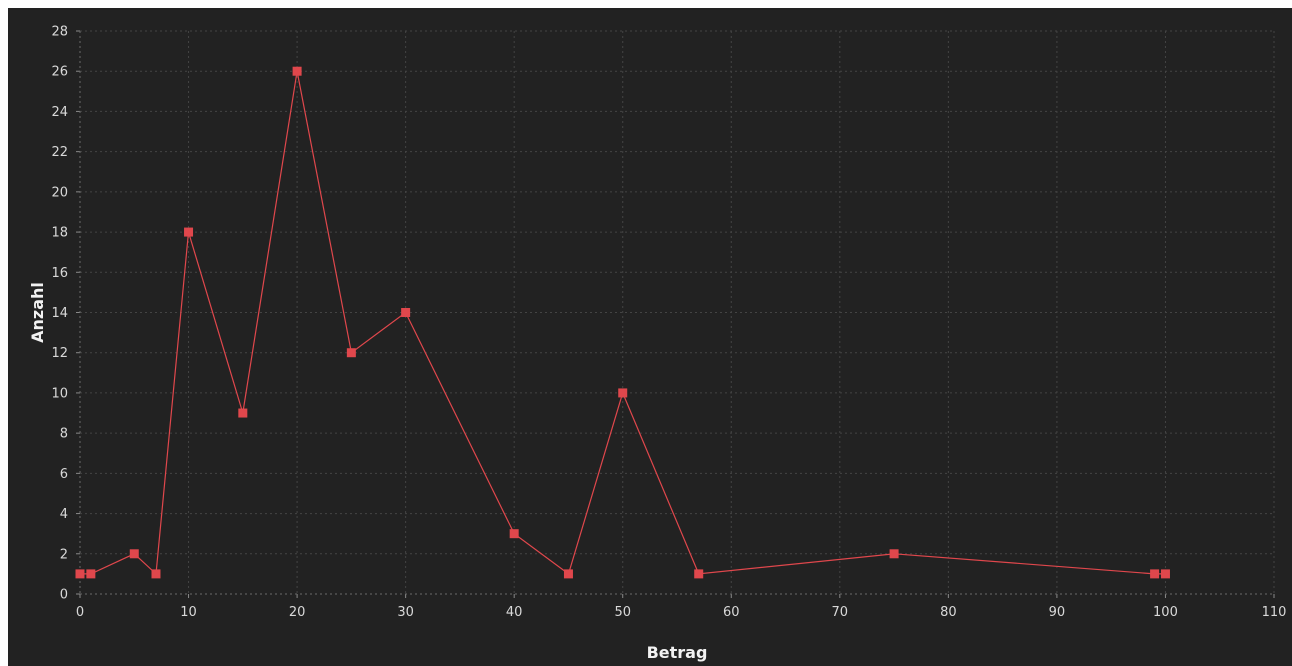 This screenshot has width=1292, height=666. Describe the element at coordinates (64, 474) in the screenshot. I see `y-tick-label: 6` at that location.